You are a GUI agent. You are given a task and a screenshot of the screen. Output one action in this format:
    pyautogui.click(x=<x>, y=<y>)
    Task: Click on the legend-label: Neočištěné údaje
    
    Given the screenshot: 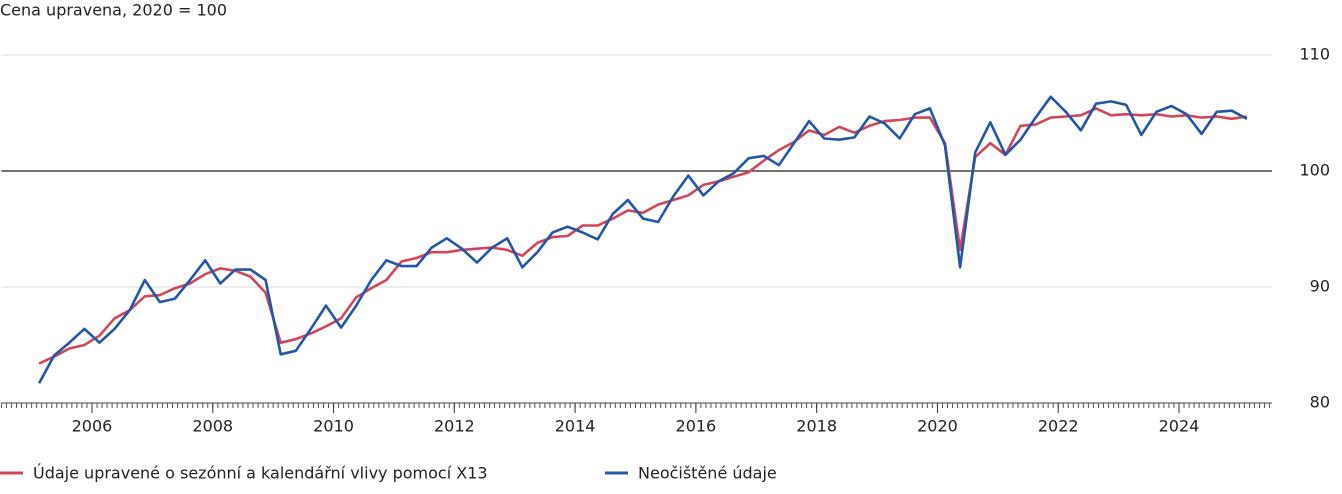 What is the action you would take?
    pyautogui.click(x=707, y=473)
    